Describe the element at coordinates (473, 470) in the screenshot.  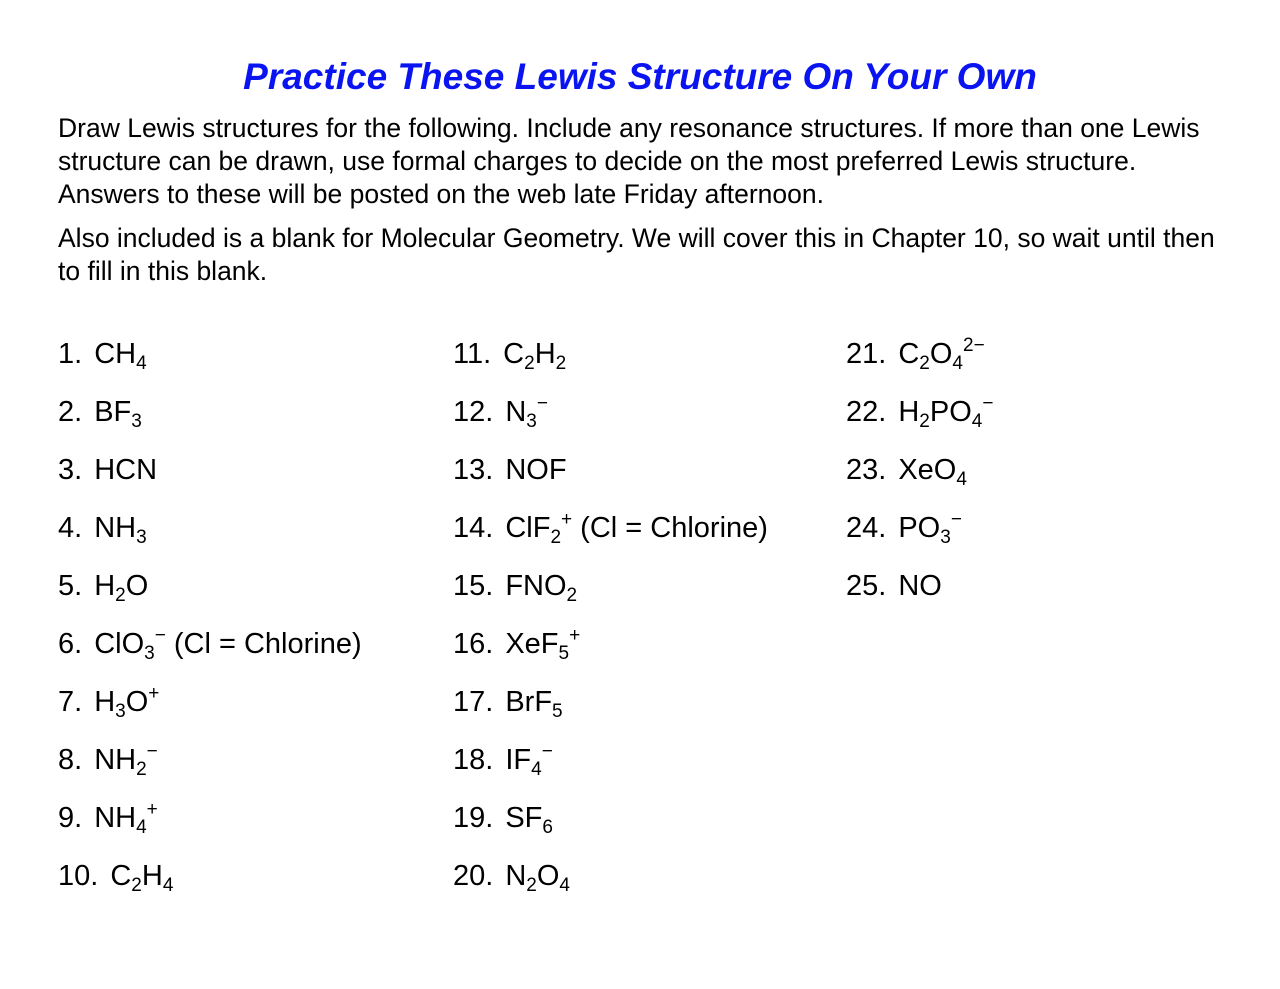
I see `problem-number: 13.` at that location.